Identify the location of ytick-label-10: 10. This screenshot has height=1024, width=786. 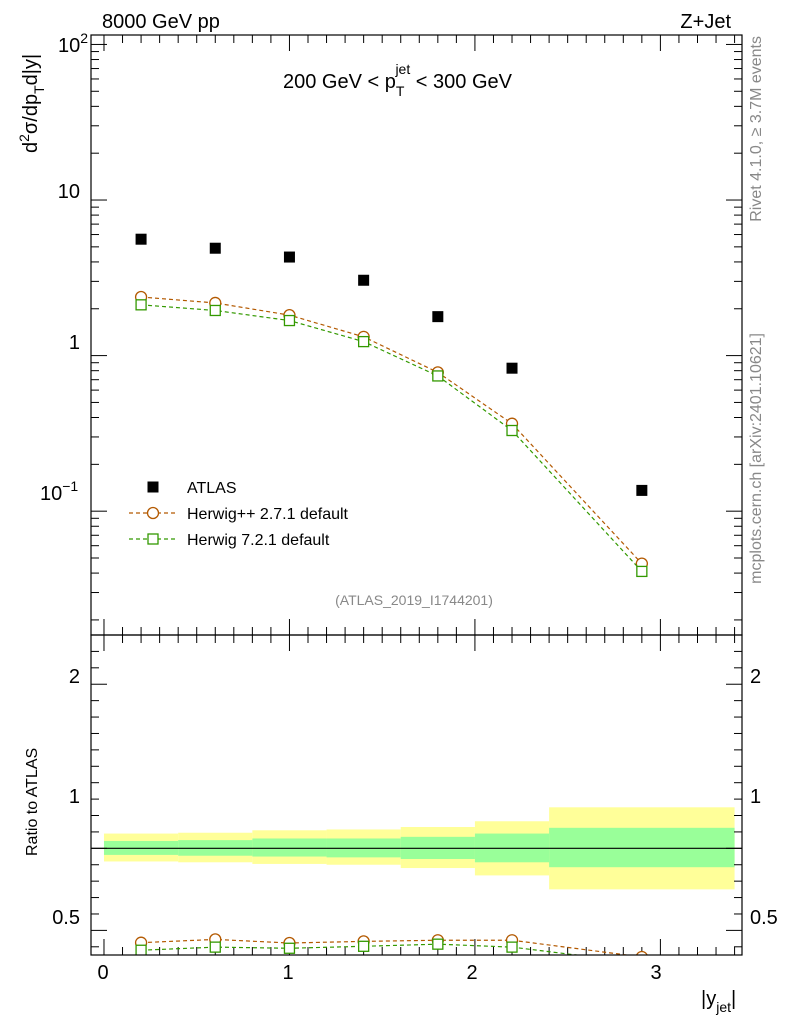
(69, 192).